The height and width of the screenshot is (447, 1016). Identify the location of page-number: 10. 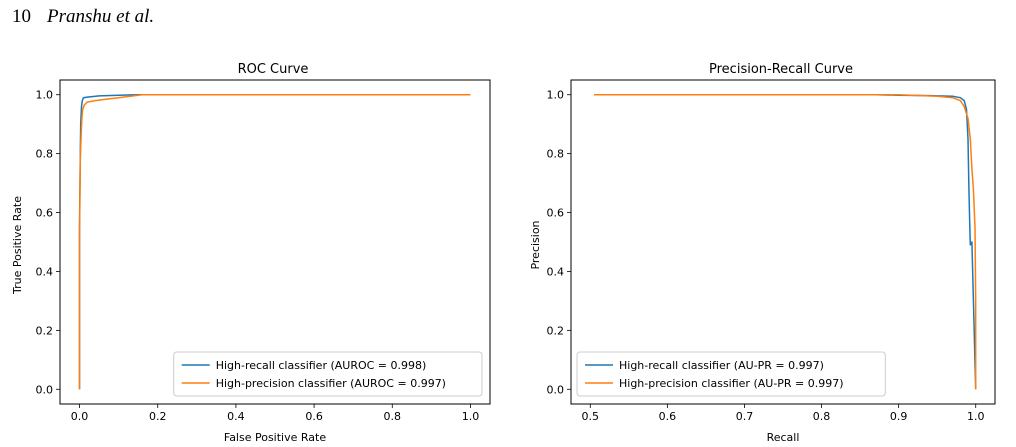
(21, 16).